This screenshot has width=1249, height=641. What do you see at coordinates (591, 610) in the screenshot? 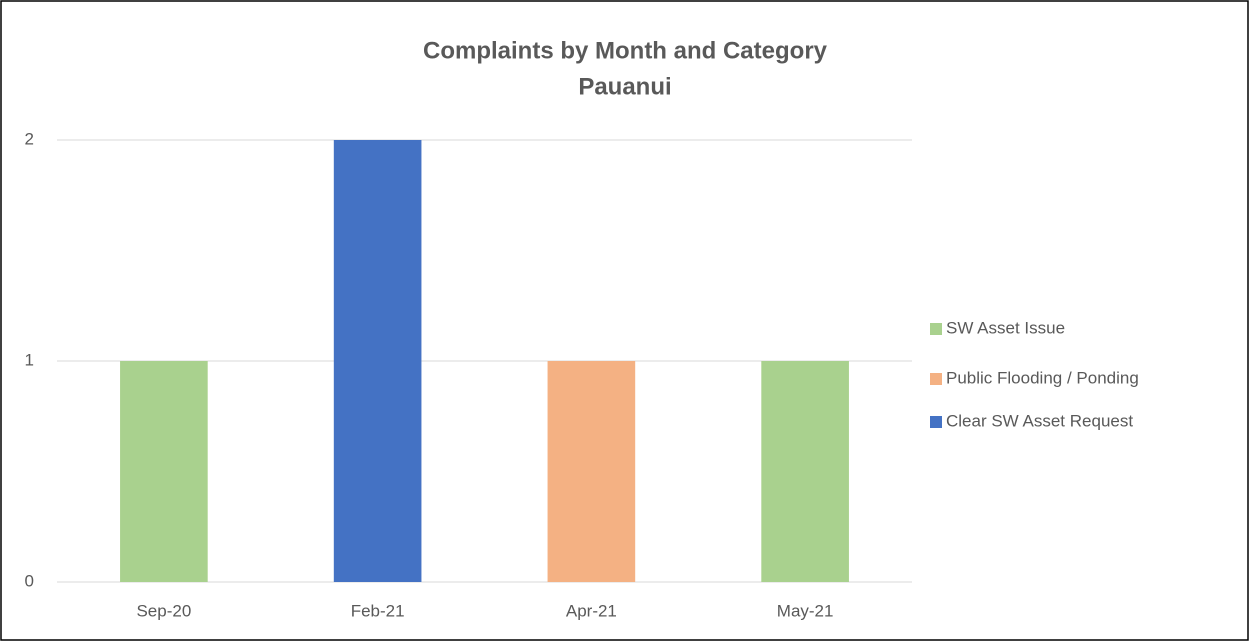
I see `x-tick-label: Apr-21` at bounding box center [591, 610].